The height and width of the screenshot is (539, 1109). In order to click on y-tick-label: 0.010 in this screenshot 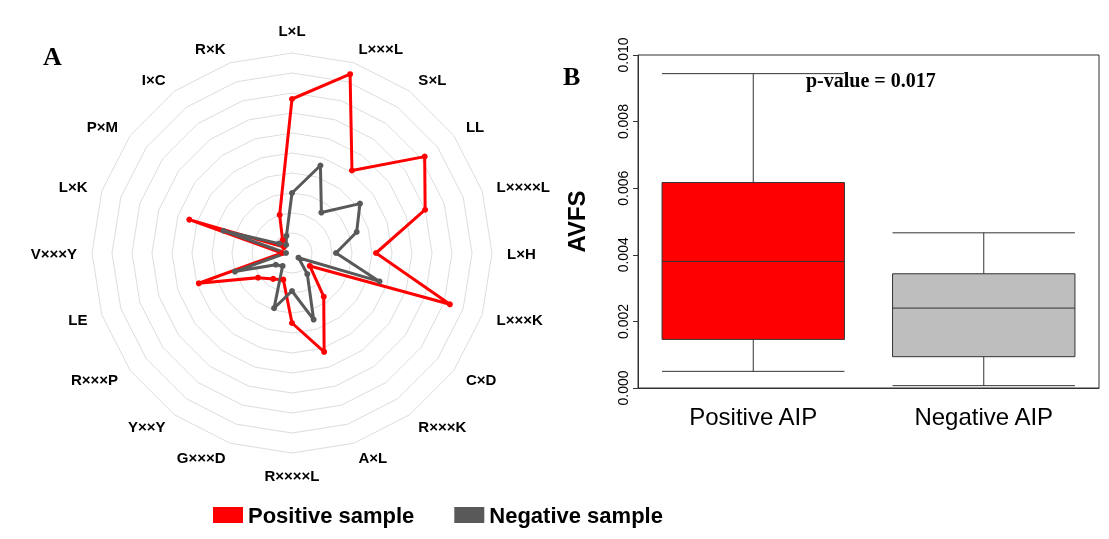, I will do `click(623, 55)`.